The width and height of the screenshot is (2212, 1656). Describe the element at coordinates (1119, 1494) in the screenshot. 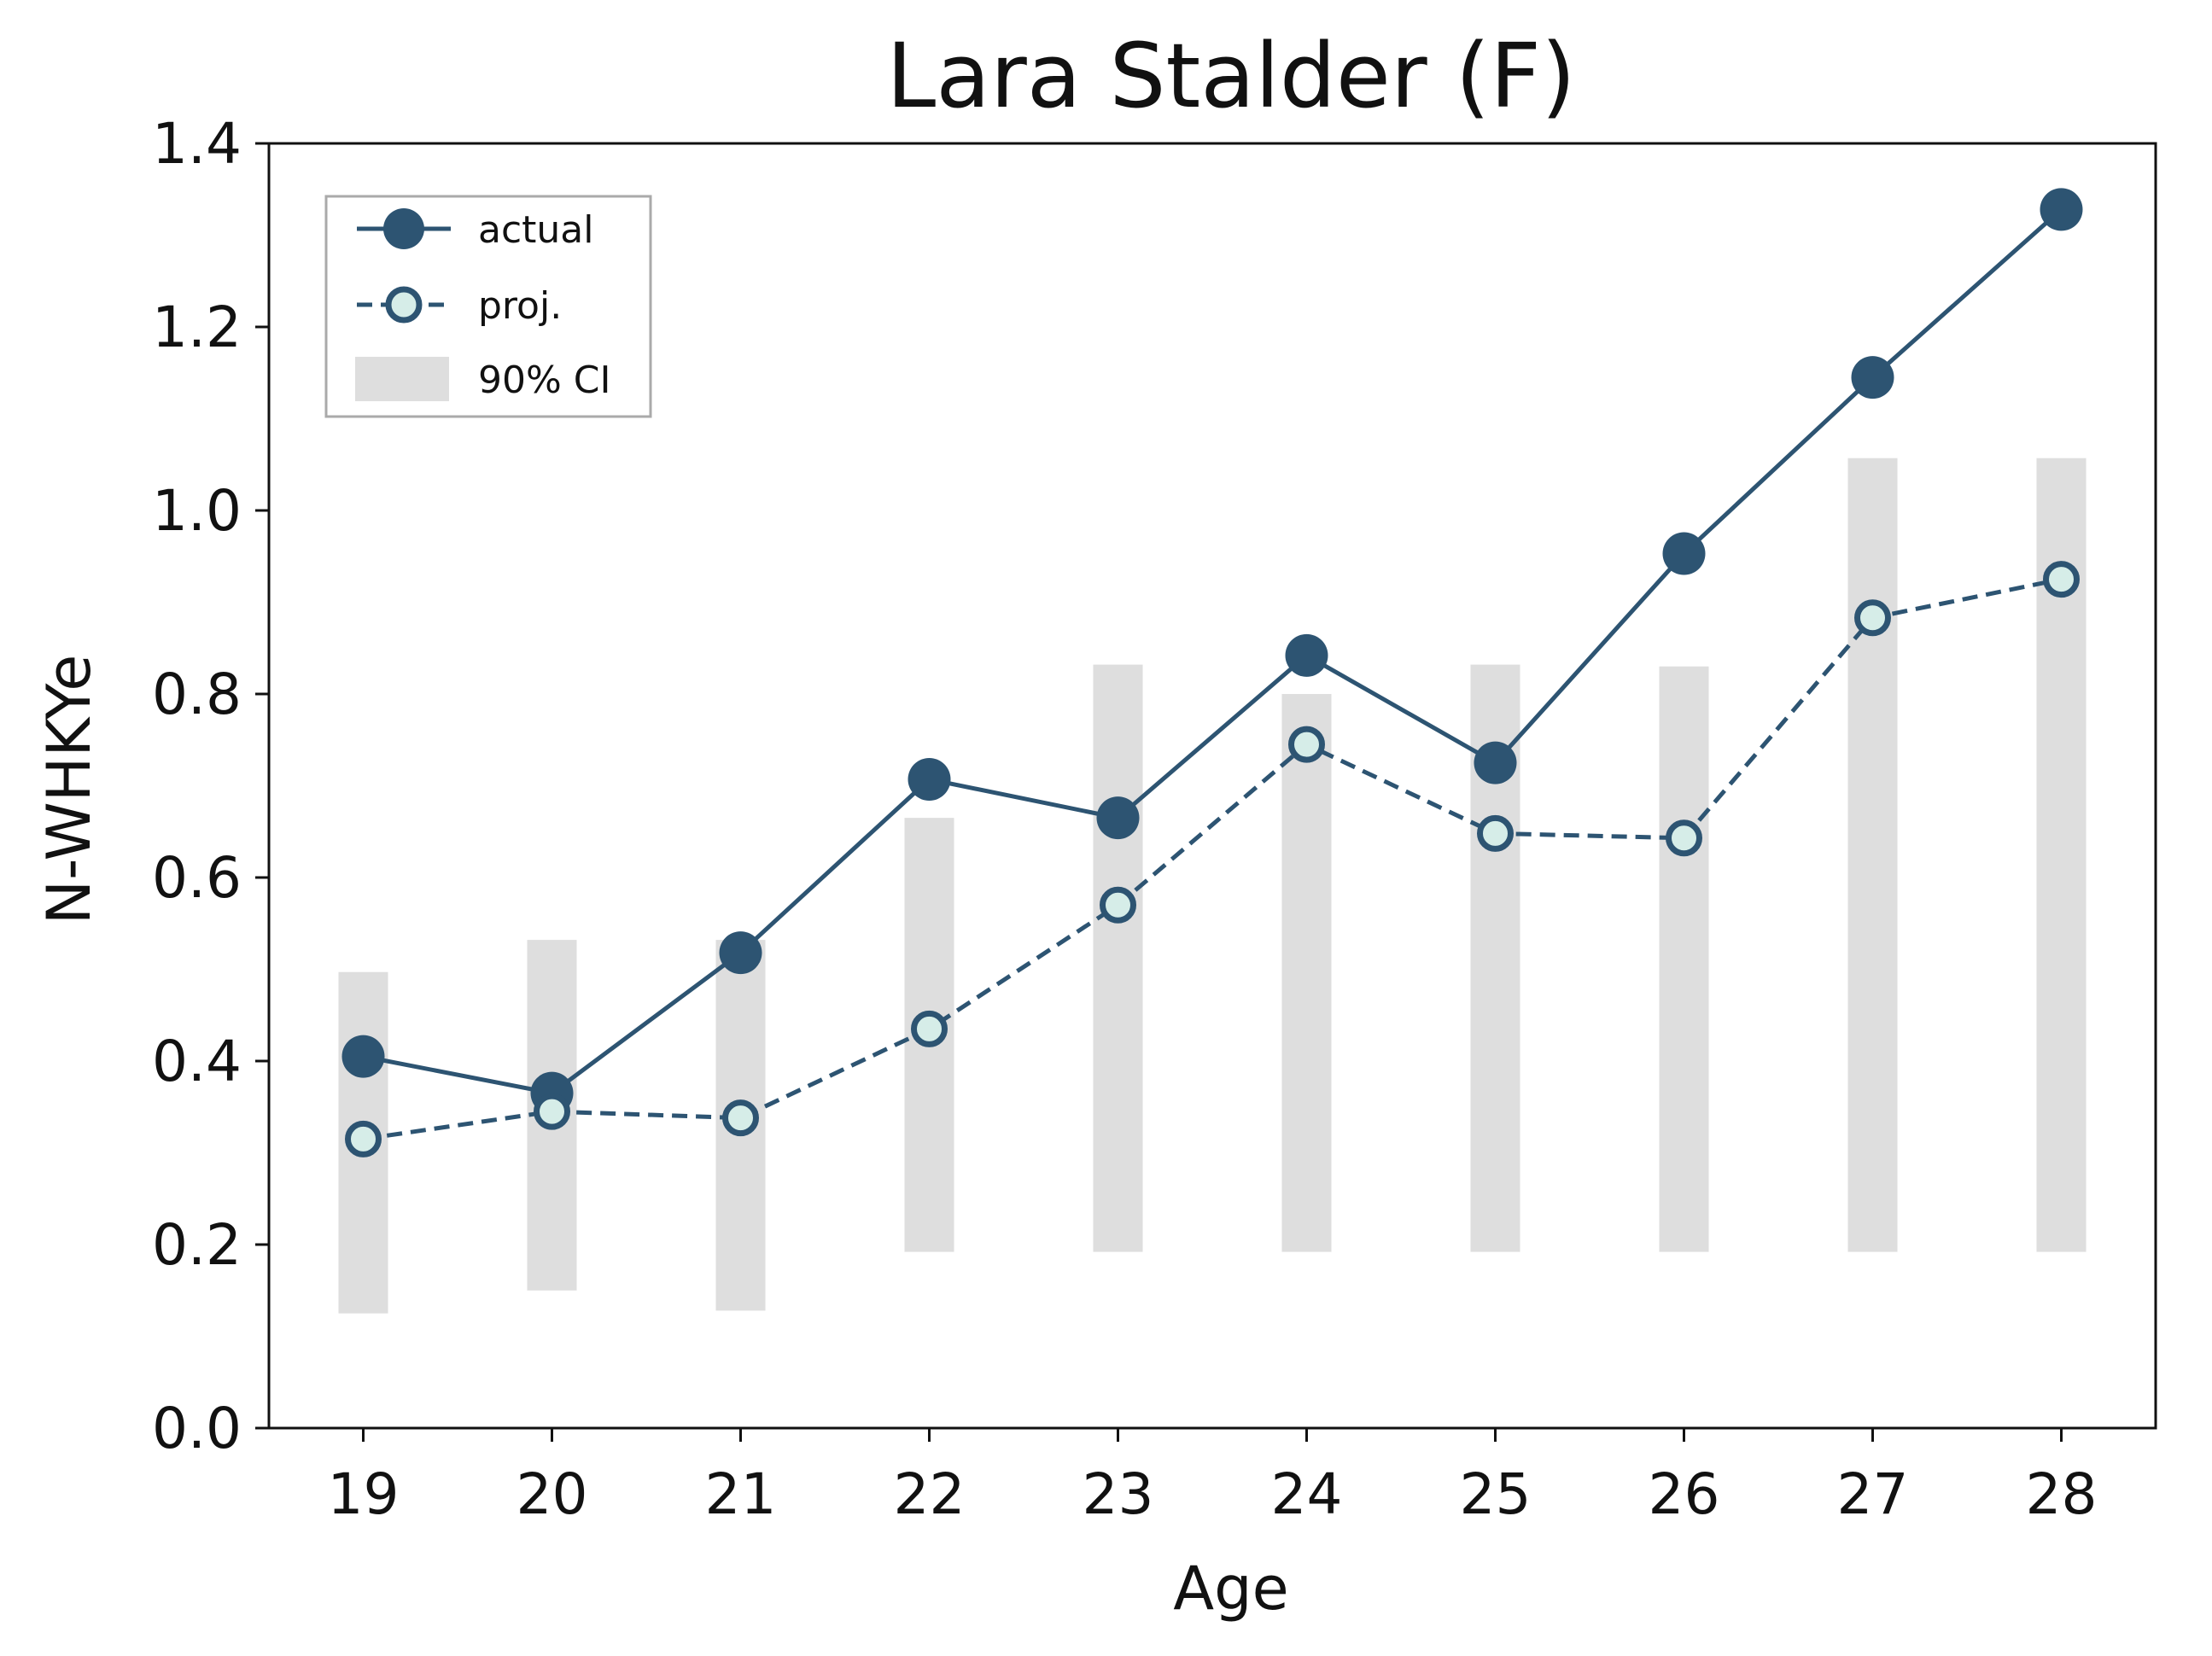

I see `x-tick-label-23: 23` at that location.